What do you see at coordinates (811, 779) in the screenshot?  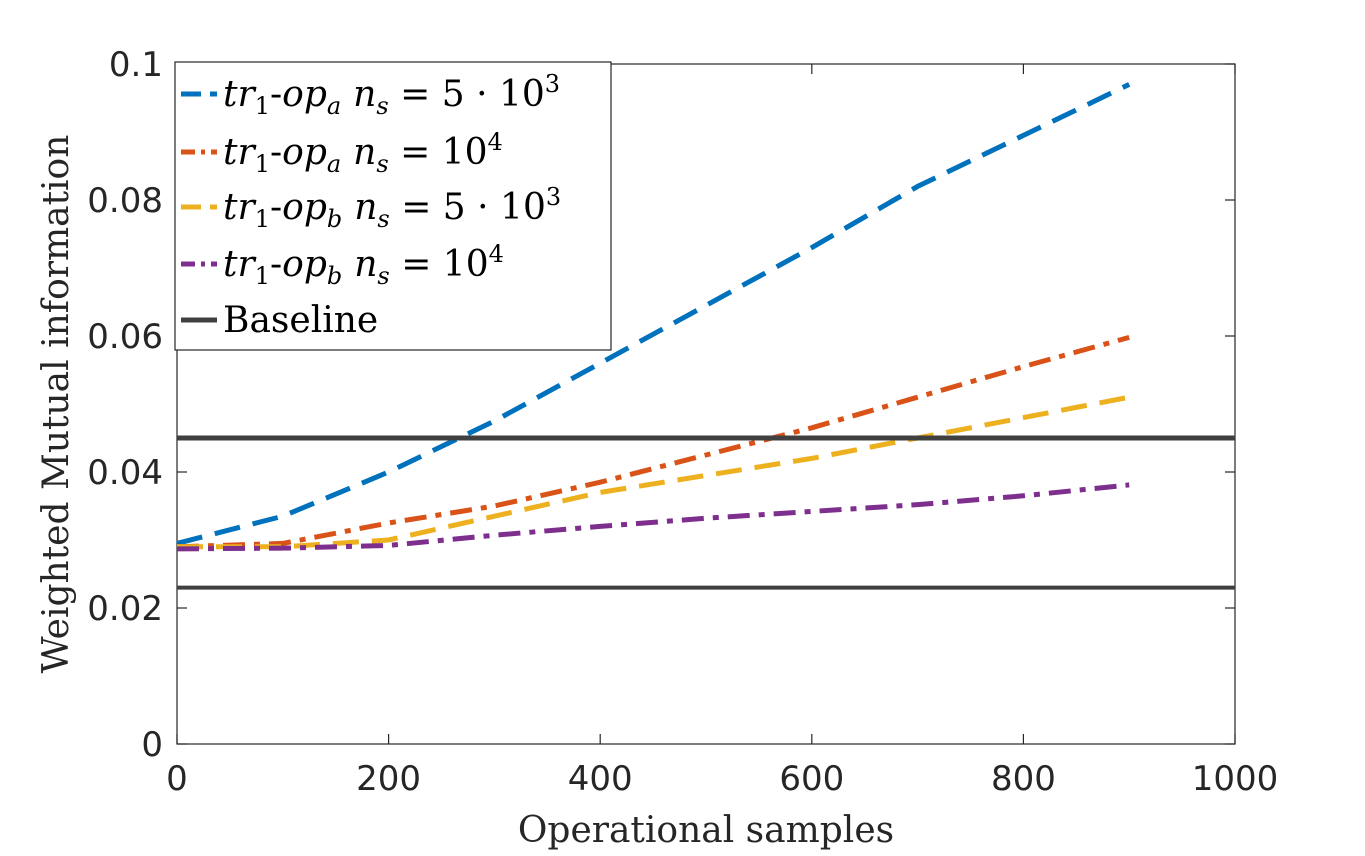 I see `x-tick-label: 600` at bounding box center [811, 779].